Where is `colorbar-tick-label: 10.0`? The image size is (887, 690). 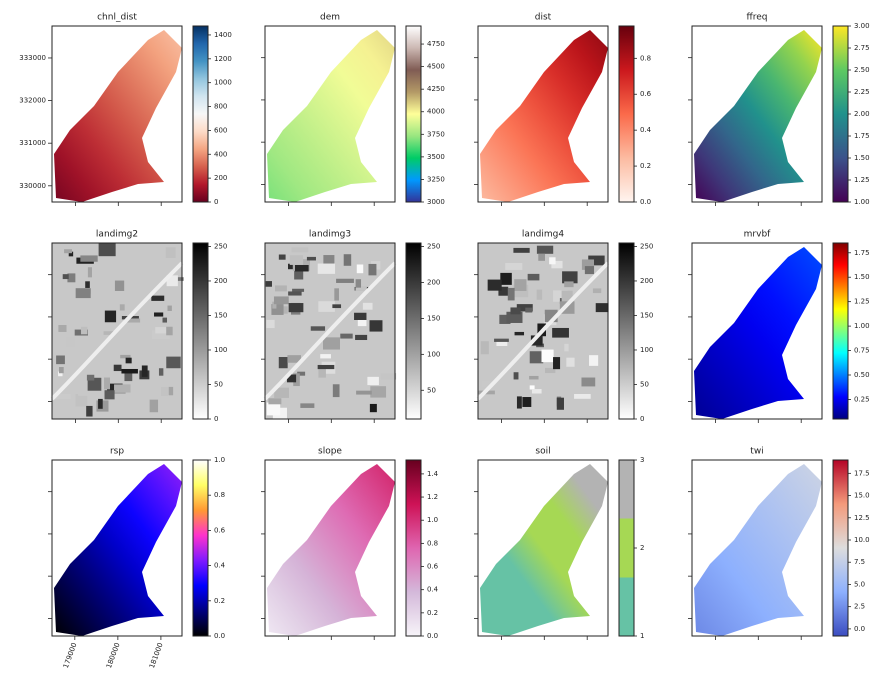
colorbar-tick-label: 10.0 is located at coordinates (862, 540).